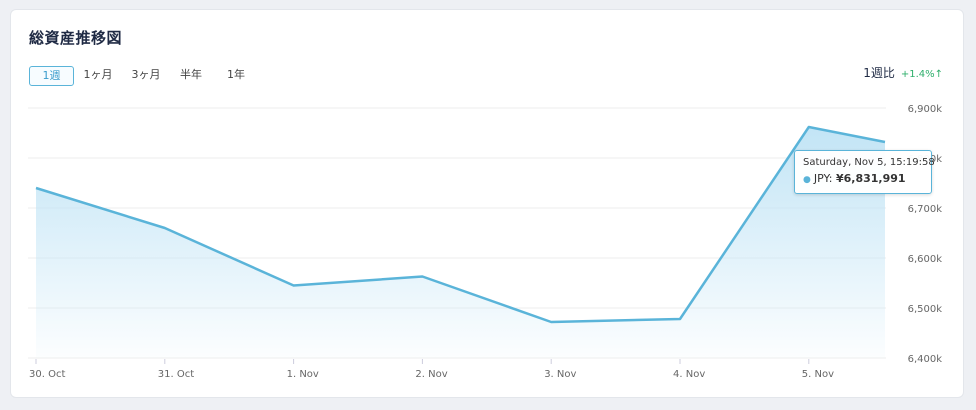 The image size is (976, 410). I want to click on comparison-label: 1週比, so click(879, 73).